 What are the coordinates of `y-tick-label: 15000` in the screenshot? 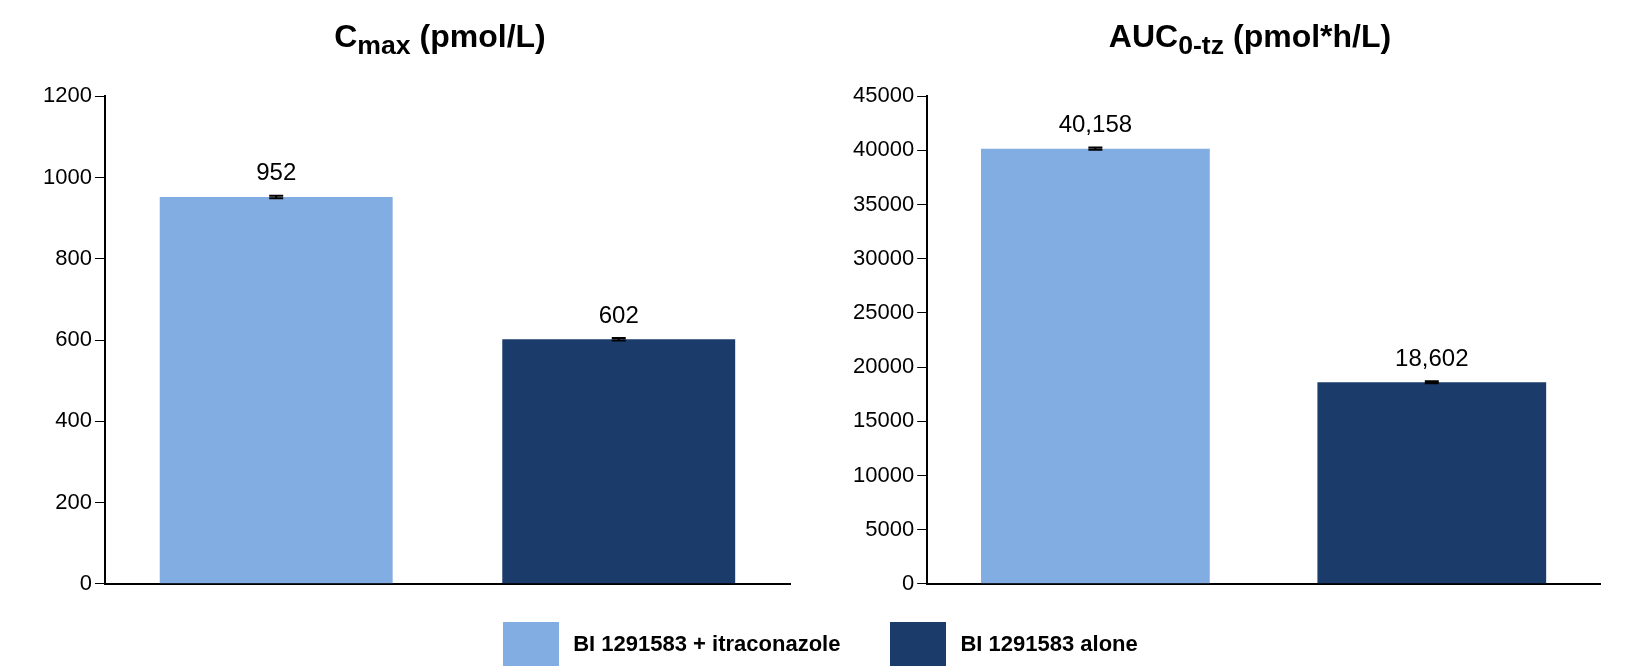 It's located at (883, 420).